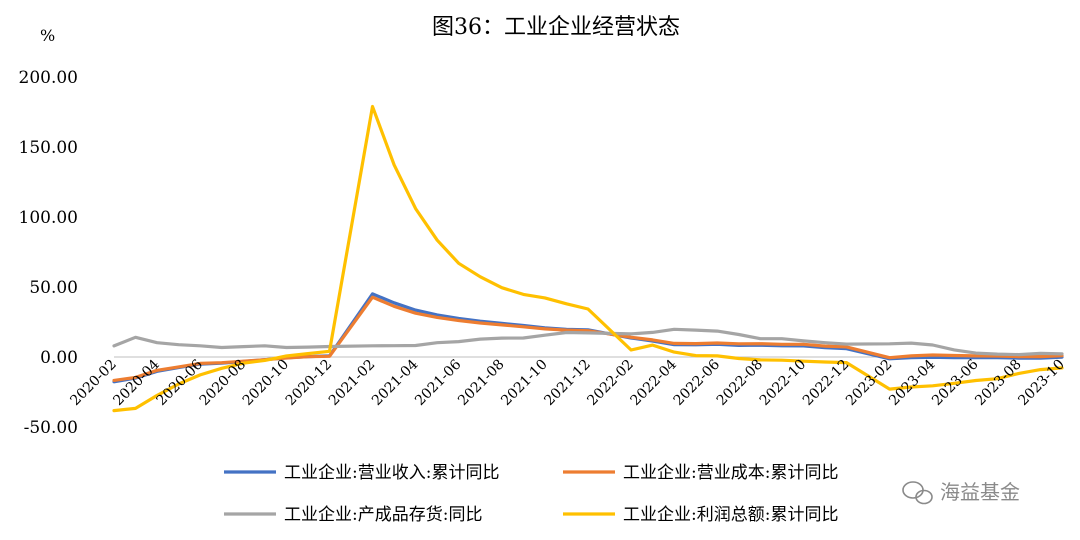  What do you see at coordinates (740, 383) in the screenshot?
I see `x-tick-label: 2022-08` at bounding box center [740, 383].